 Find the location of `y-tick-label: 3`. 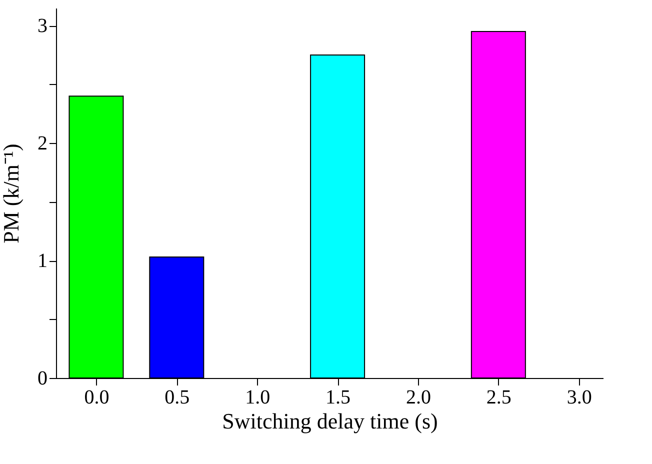

y-tick-label: 3 is located at coordinates (43, 26).